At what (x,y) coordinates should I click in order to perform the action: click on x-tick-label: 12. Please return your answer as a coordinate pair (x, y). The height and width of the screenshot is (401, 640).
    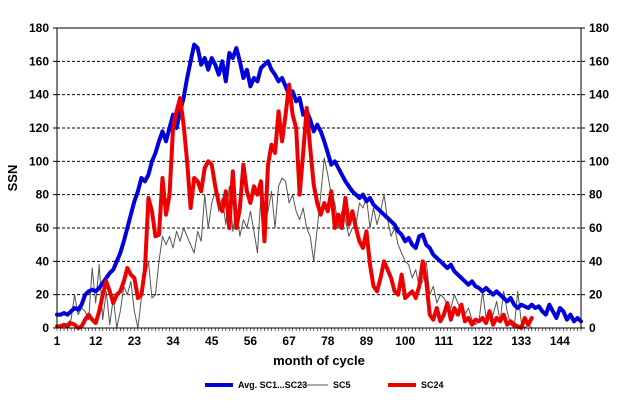
    Looking at the image, I should click on (96, 341).